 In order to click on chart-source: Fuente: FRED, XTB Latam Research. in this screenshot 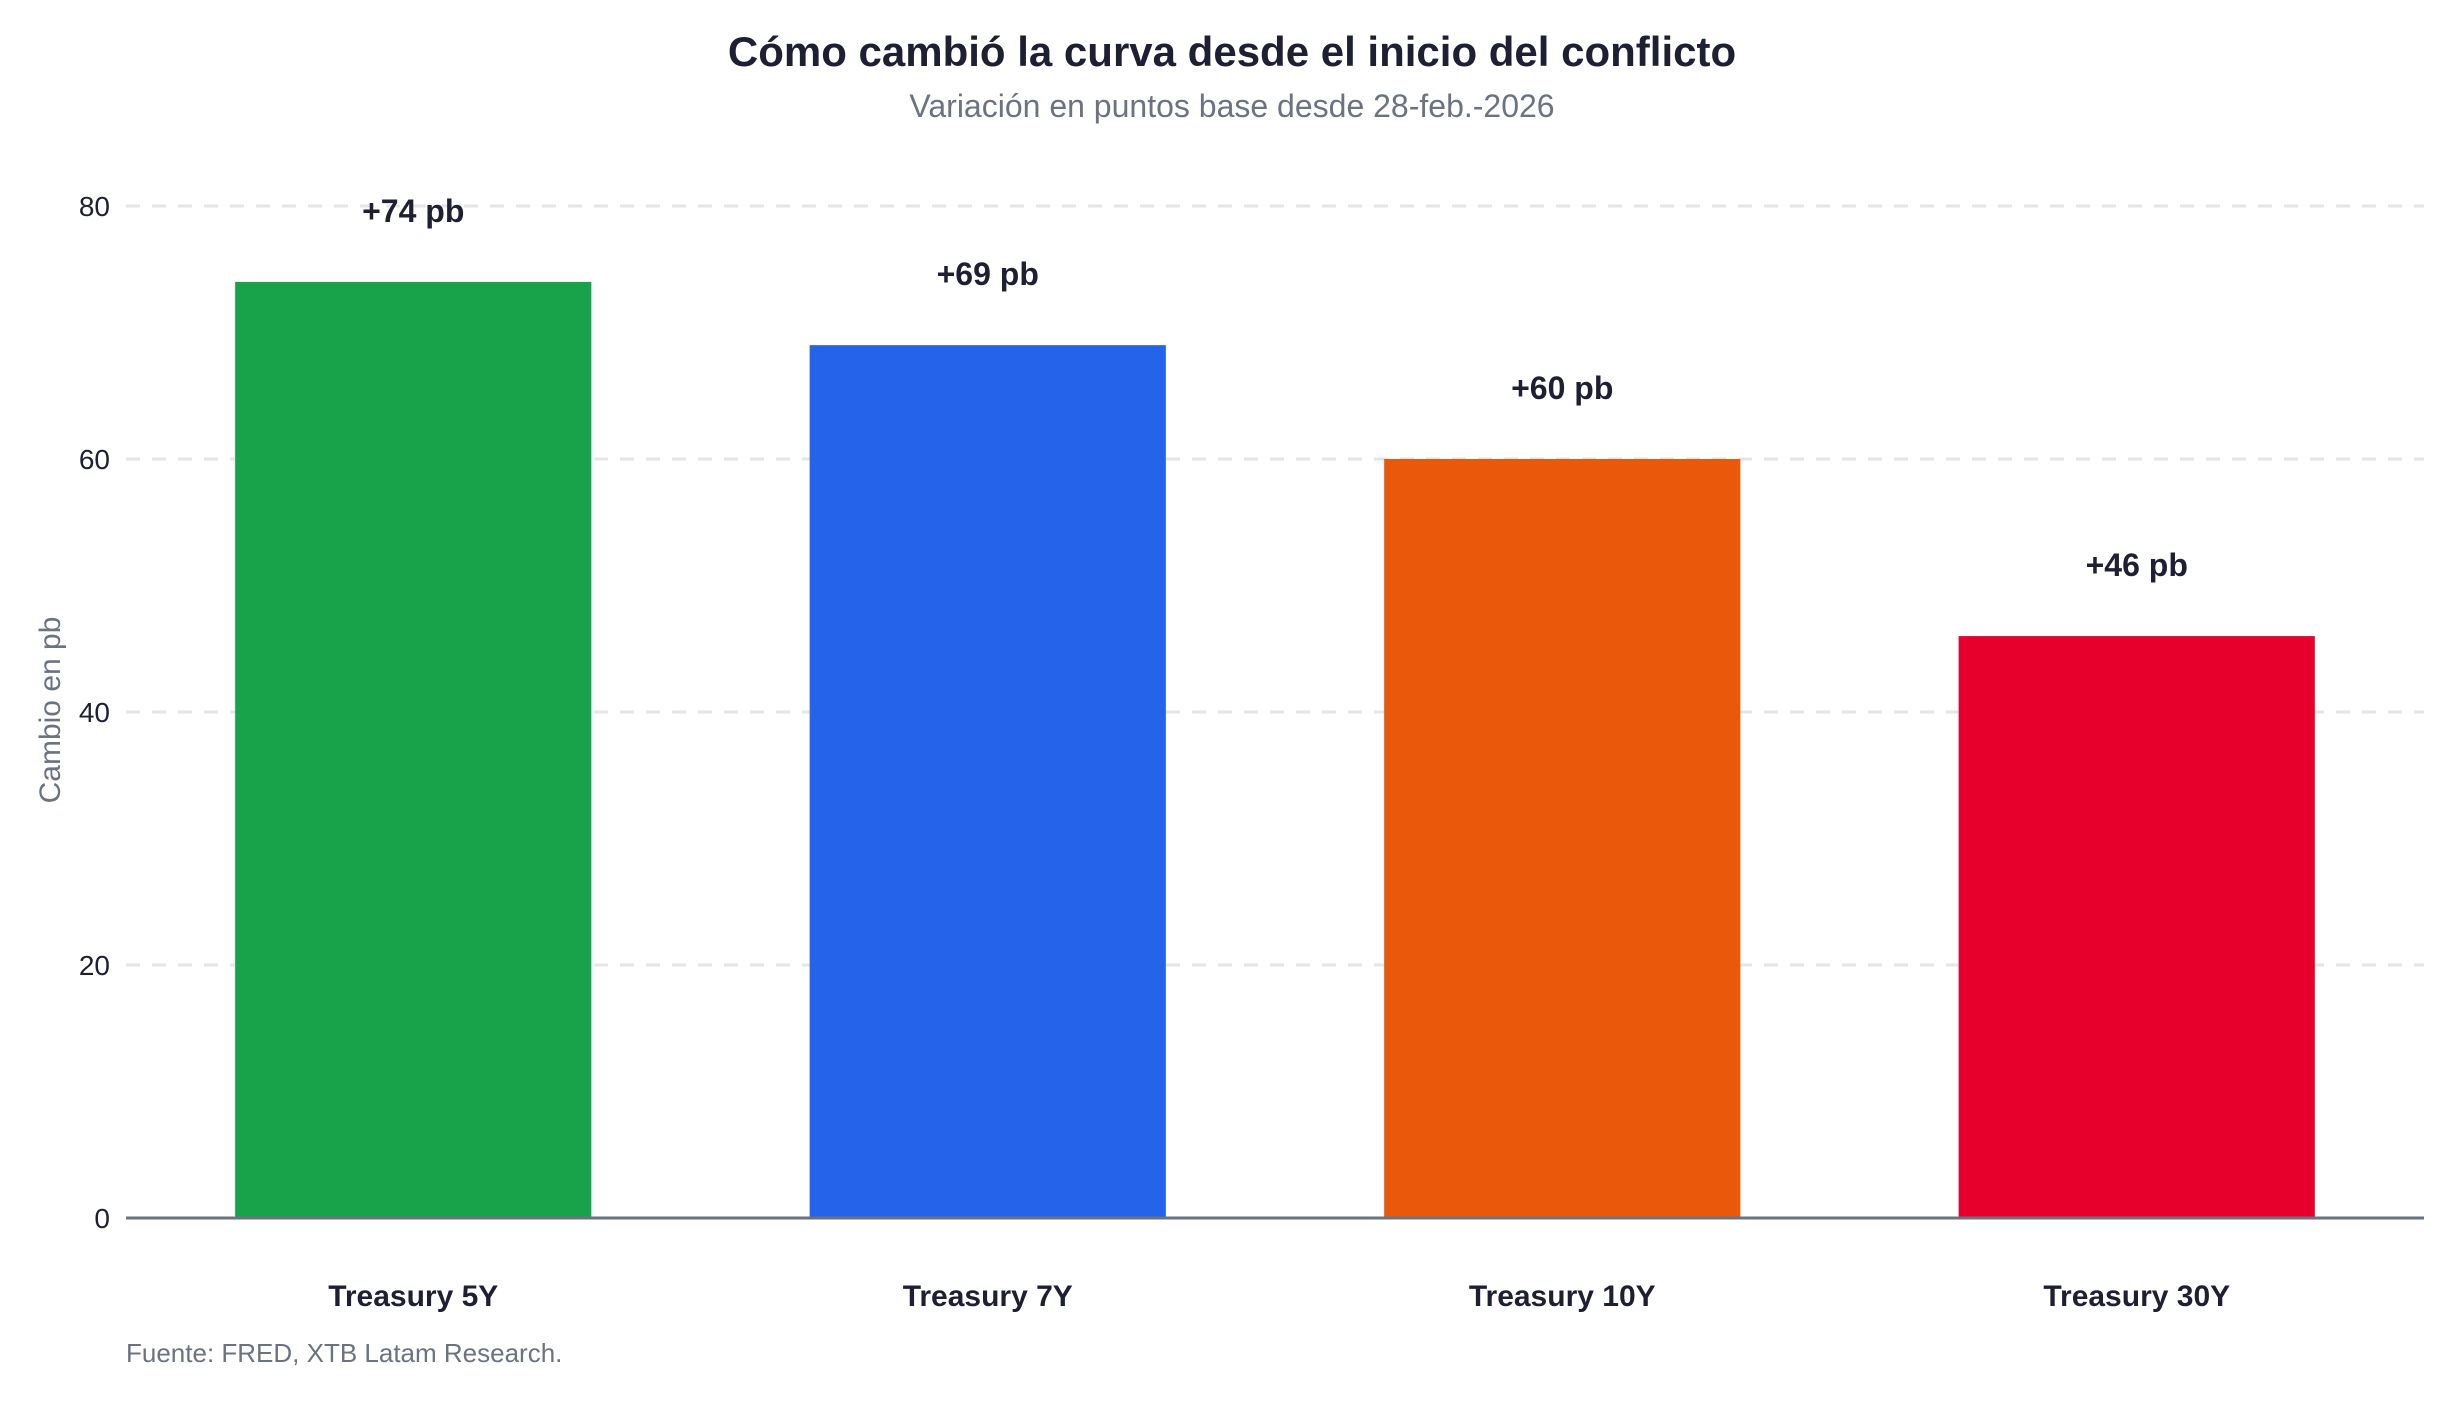, I will do `click(344, 1353)`.